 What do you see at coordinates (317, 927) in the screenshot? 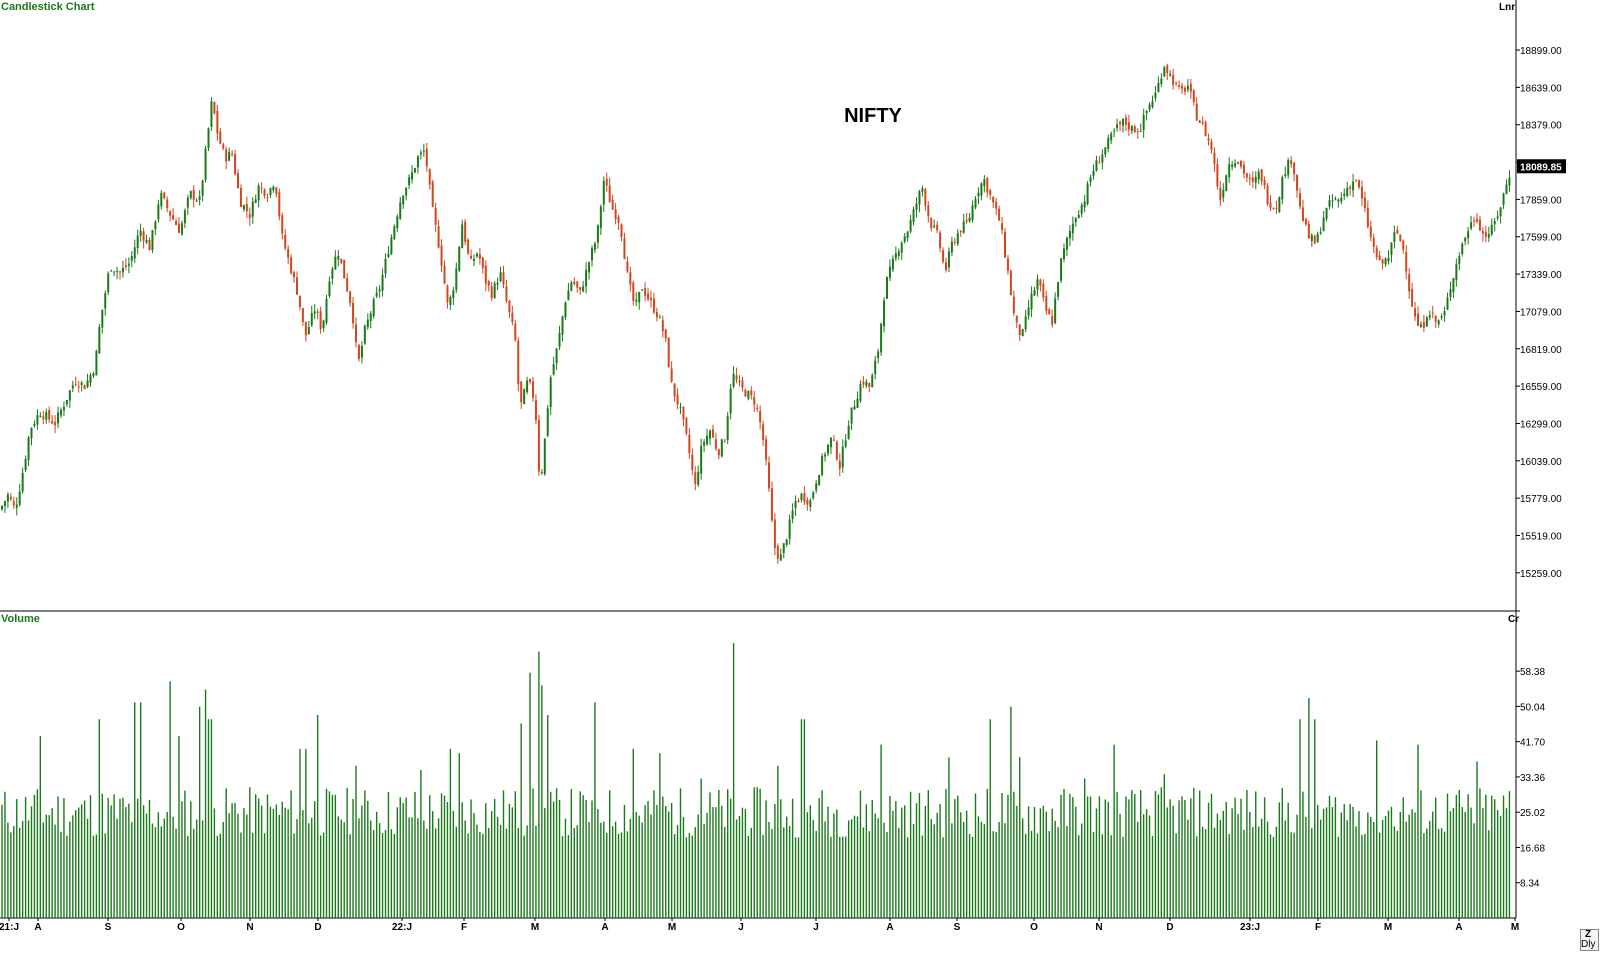
I see `xtick-label: D` at bounding box center [317, 927].